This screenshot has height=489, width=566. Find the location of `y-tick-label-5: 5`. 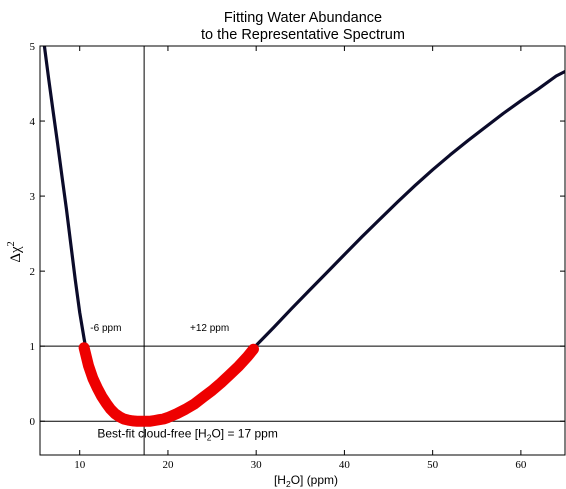

y-tick-label-5: 5 is located at coordinates (33, 47).